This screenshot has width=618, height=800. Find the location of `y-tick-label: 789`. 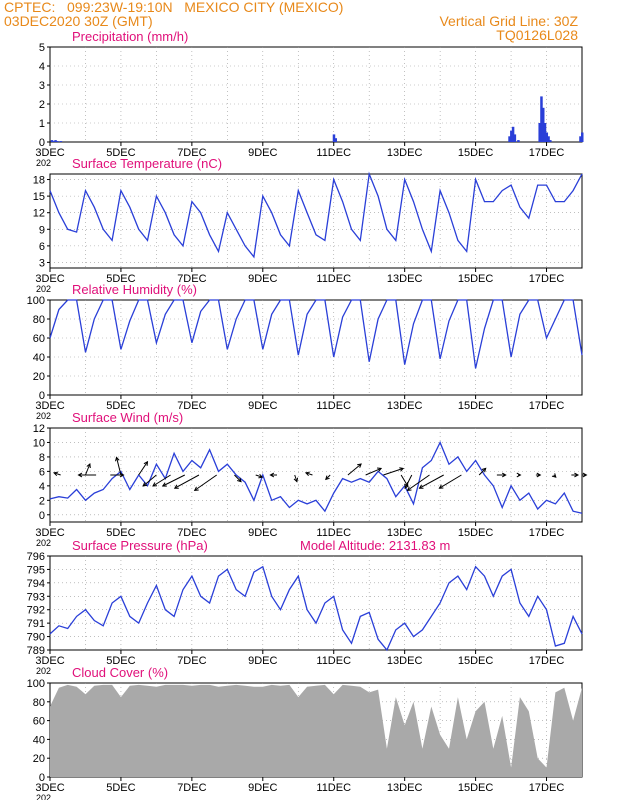

y-tick-label: 789 is located at coordinates (36, 651).